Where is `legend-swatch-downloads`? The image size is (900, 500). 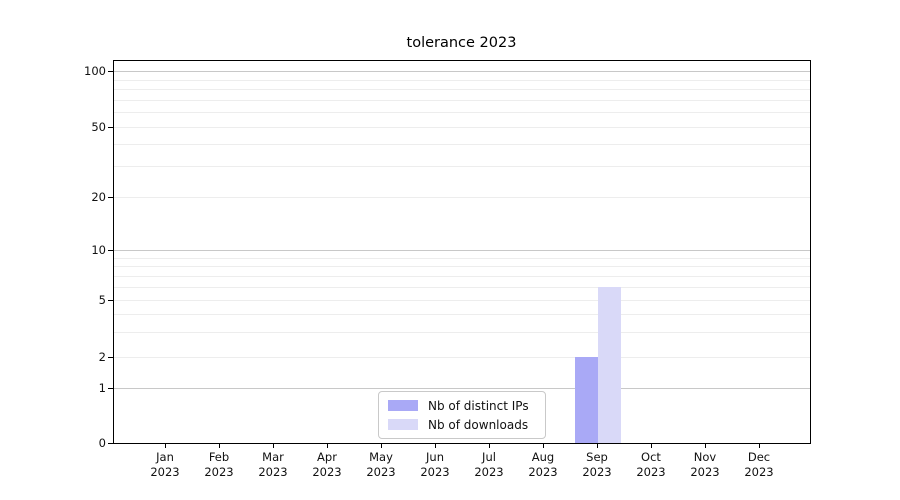 legend-swatch-downloads is located at coordinates (403, 424).